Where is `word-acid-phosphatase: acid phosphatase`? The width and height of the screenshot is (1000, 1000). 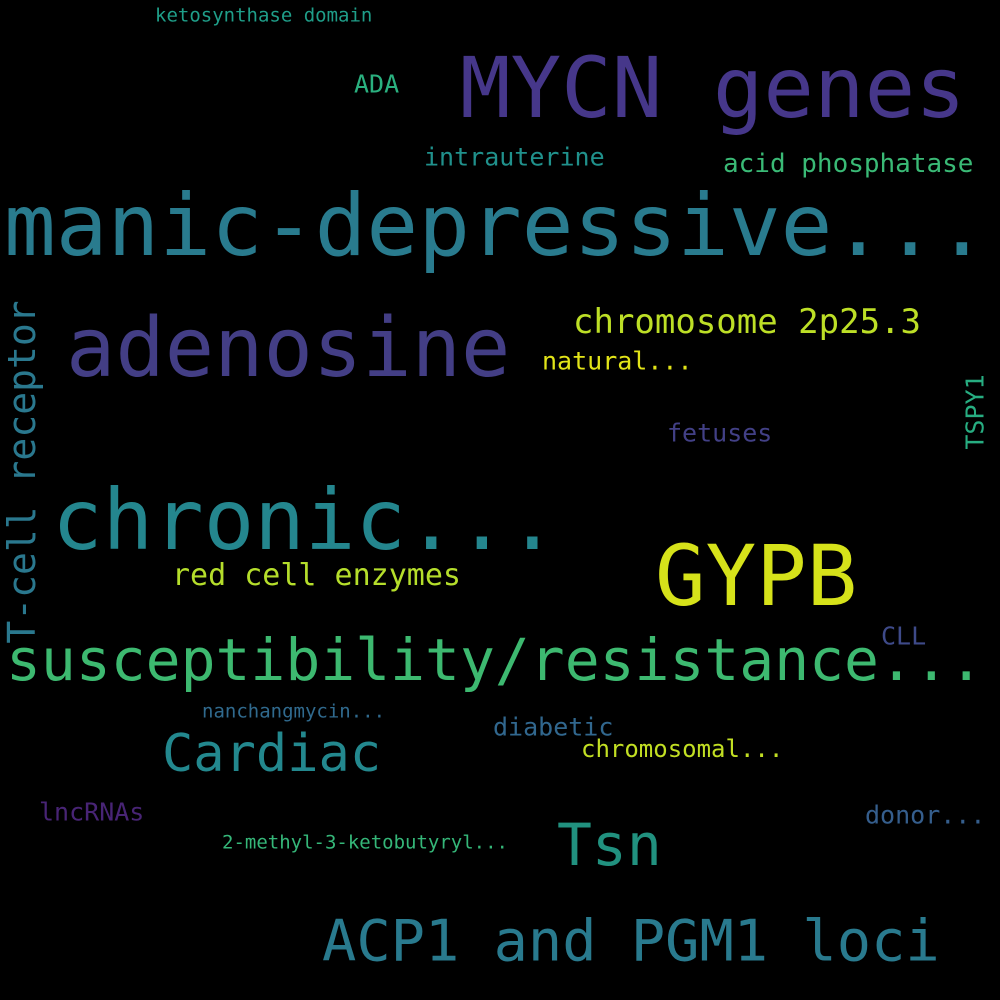
word-acid-phosphatase: acid phosphatase is located at coordinates (848, 164).